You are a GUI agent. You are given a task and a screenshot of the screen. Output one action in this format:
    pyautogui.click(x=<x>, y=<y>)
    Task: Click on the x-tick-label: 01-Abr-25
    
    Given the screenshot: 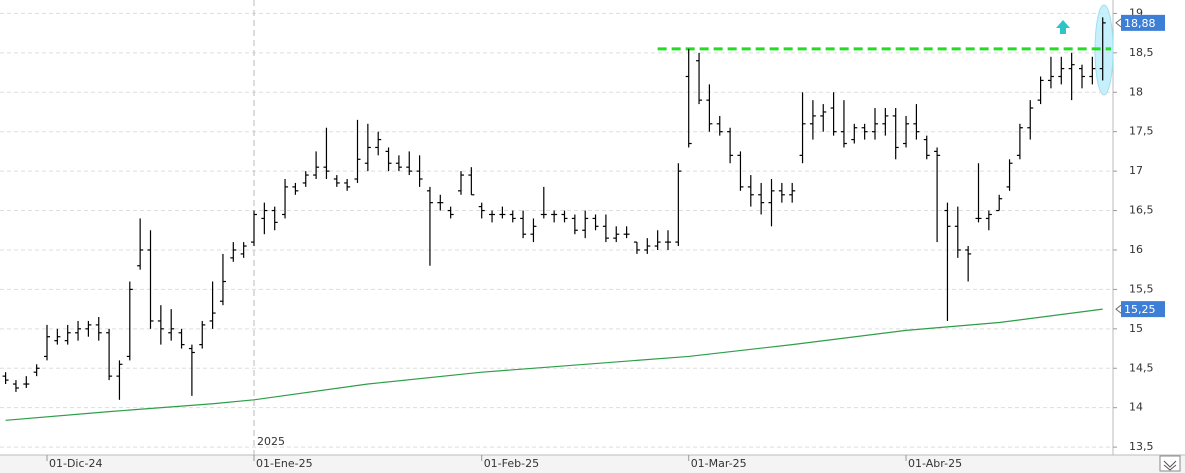 What is the action you would take?
    pyautogui.click(x=935, y=463)
    